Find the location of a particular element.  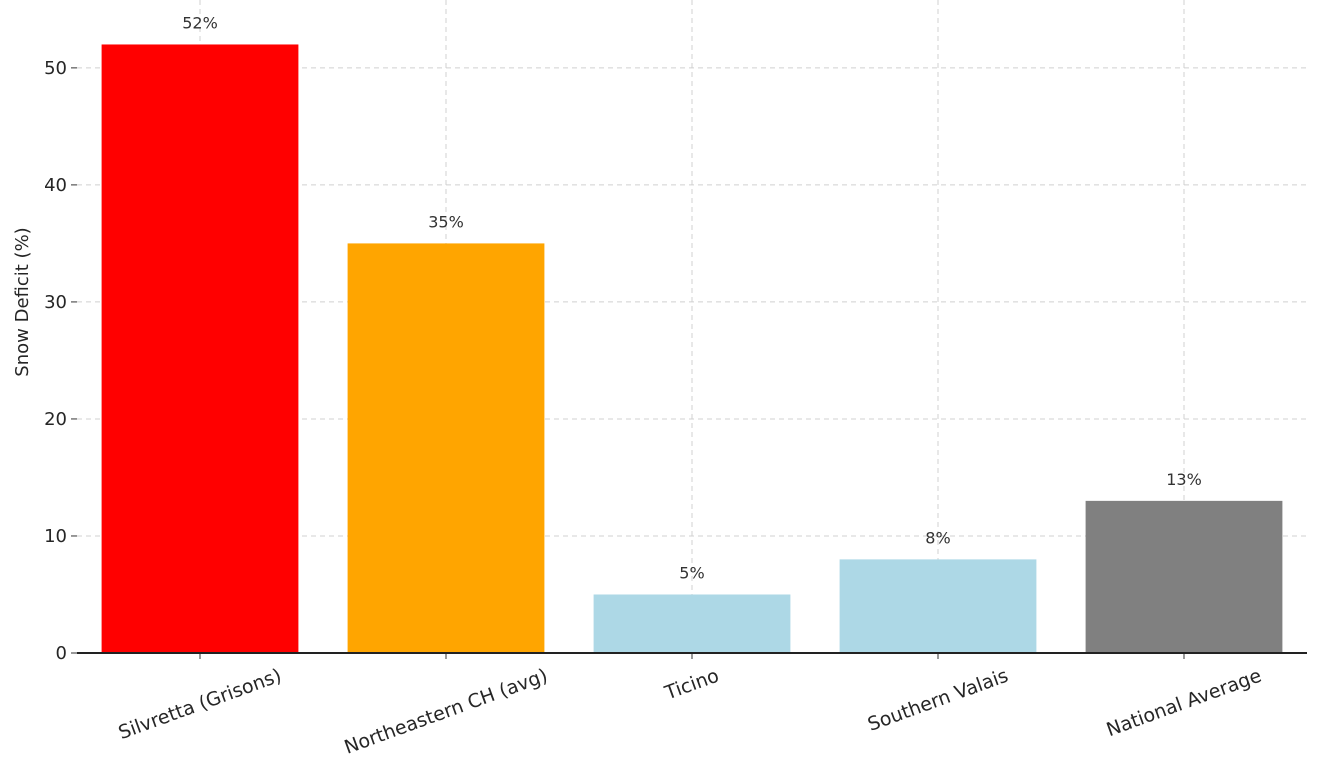

x-tick-label: Ticino is located at coordinates (691, 685).